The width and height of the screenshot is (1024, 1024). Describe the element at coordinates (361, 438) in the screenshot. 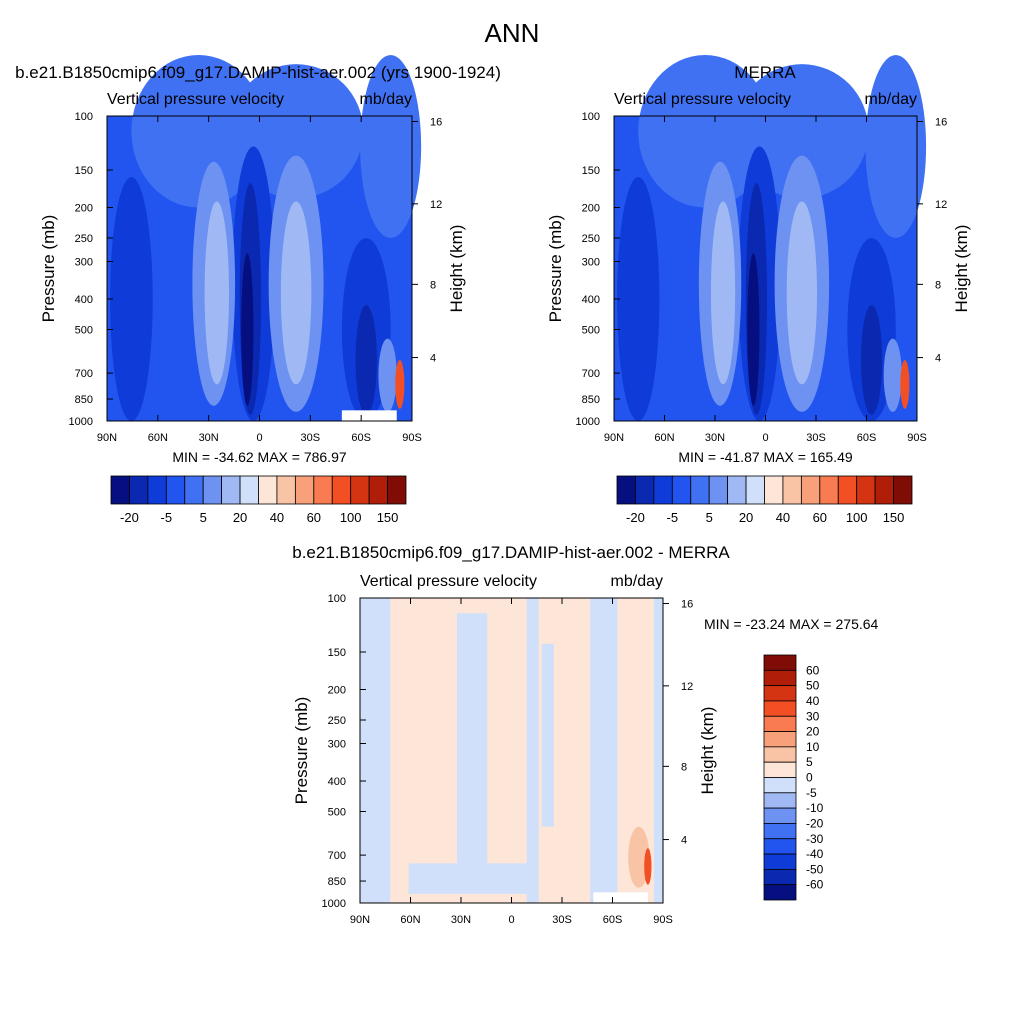

I see `x-tick-label: 60S` at that location.